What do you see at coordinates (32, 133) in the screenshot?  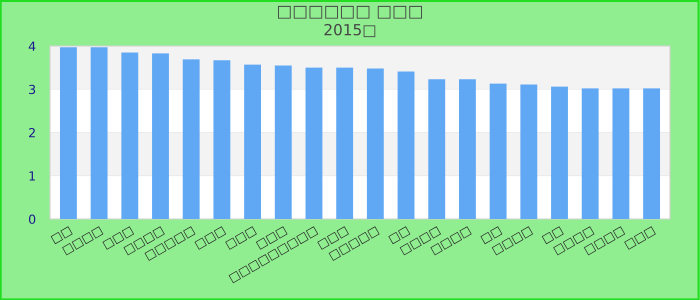 I see `y-tick-label: 2` at bounding box center [32, 133].